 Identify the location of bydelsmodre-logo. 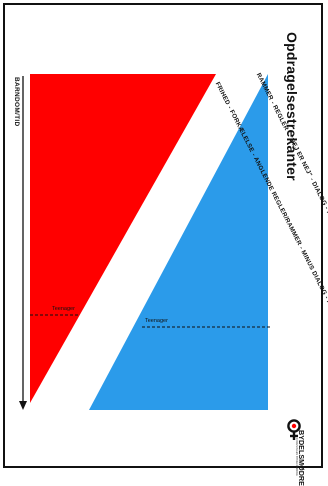
(294, 429).